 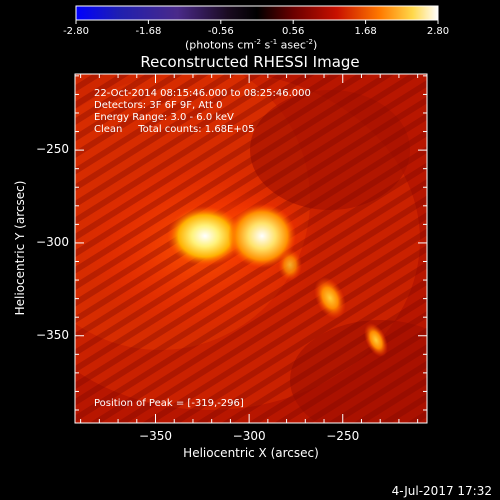 I want to click on colorbar-units: (photons cm-2 s-1 asec-2), so click(x=251, y=45).